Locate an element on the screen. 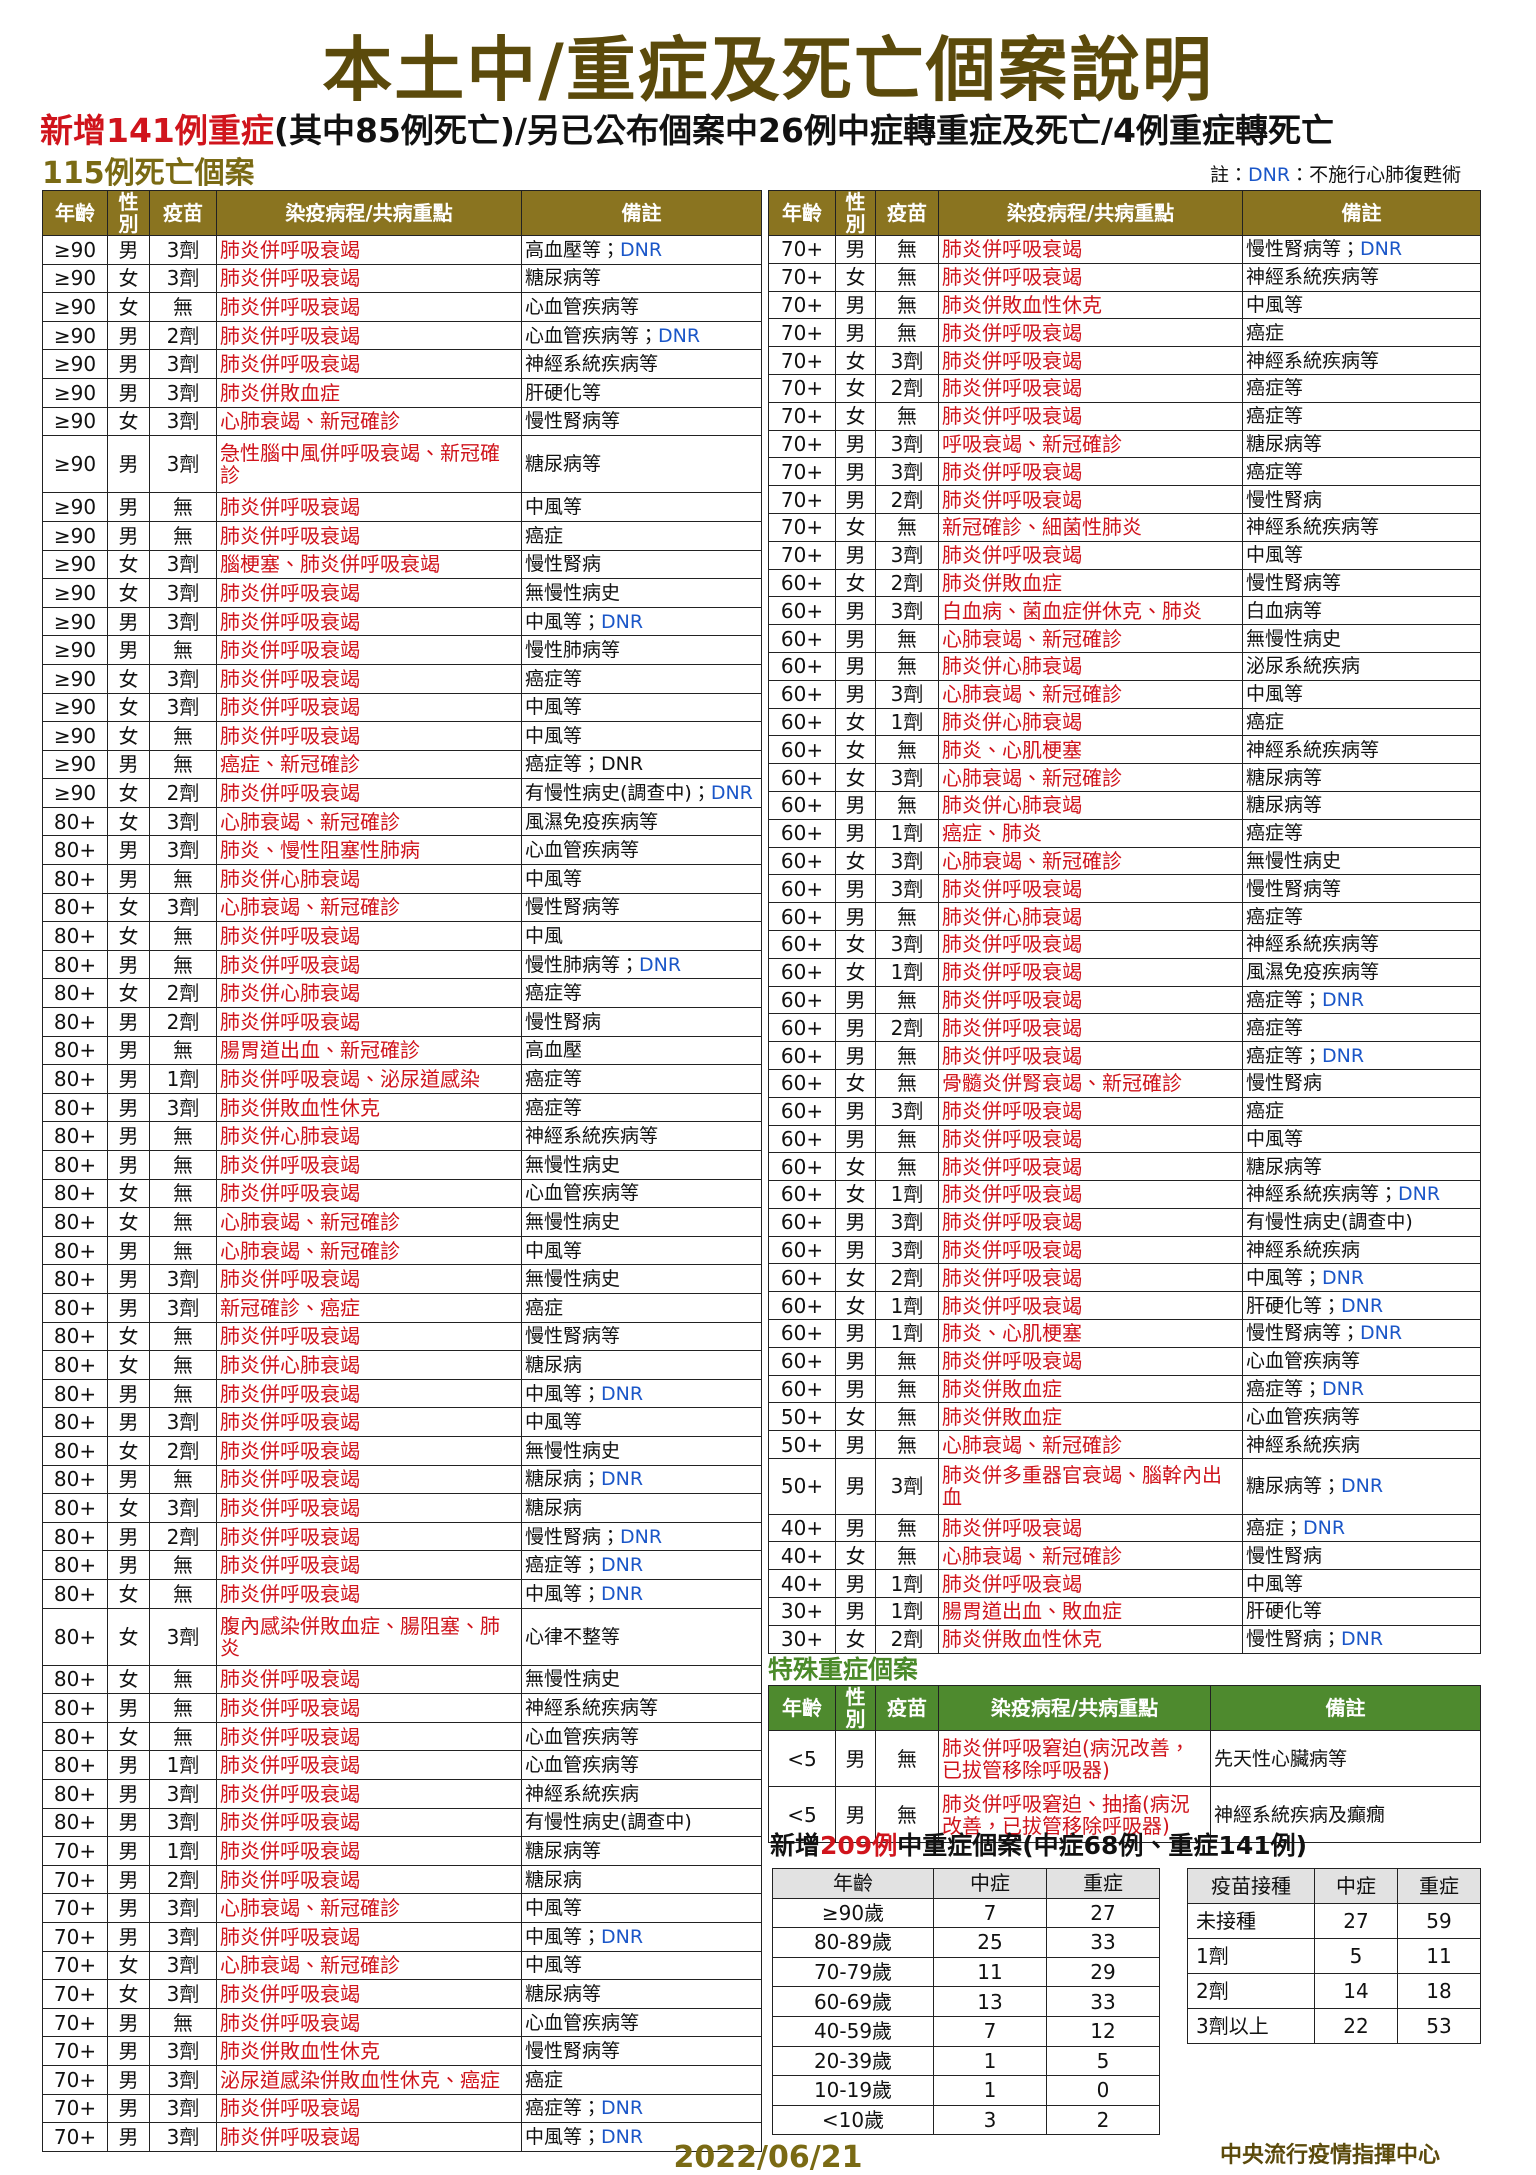 Image resolution: width=1536 pixels, height=2175 pixels. remark-text: 神經系統疾病等 is located at coordinates (1313, 360).